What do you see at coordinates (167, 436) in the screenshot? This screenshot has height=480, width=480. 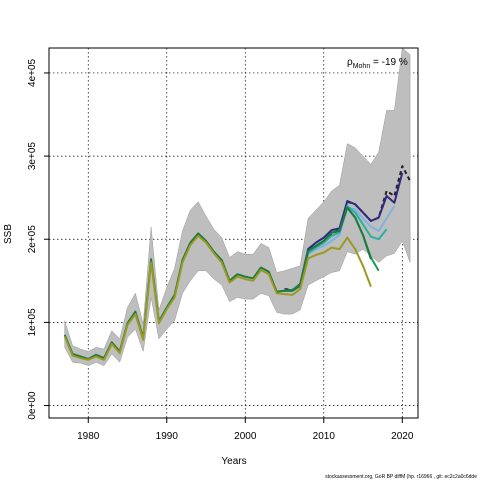 I see `x-tick-label: 1990` at bounding box center [167, 436].